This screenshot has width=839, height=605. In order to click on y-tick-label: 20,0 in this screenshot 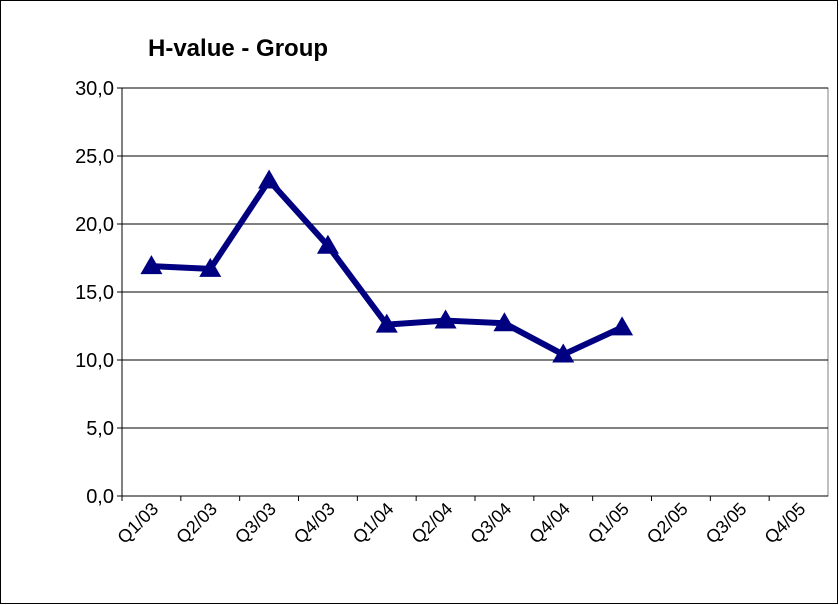, I will do `click(94, 225)`.